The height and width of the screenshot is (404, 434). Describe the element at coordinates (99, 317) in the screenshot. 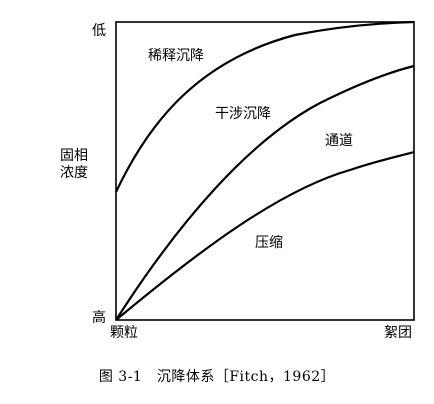

I see `y-axis-bottom-label: 高` at that location.